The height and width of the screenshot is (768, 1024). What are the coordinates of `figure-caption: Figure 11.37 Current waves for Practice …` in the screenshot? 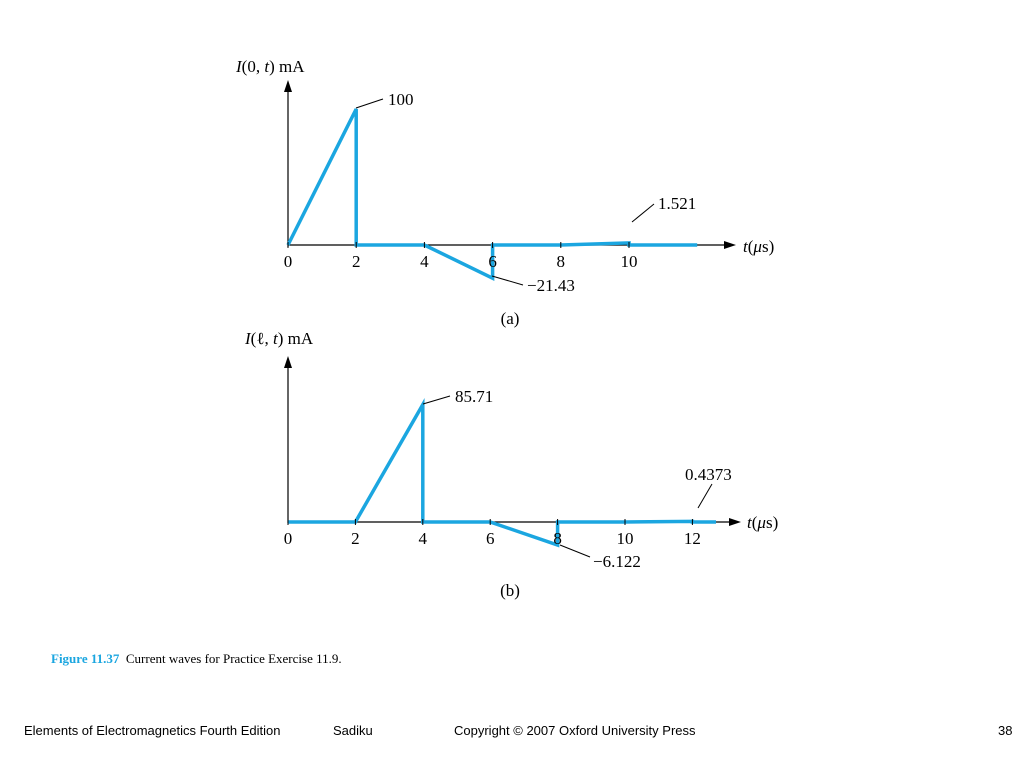 It's located at (196, 659).